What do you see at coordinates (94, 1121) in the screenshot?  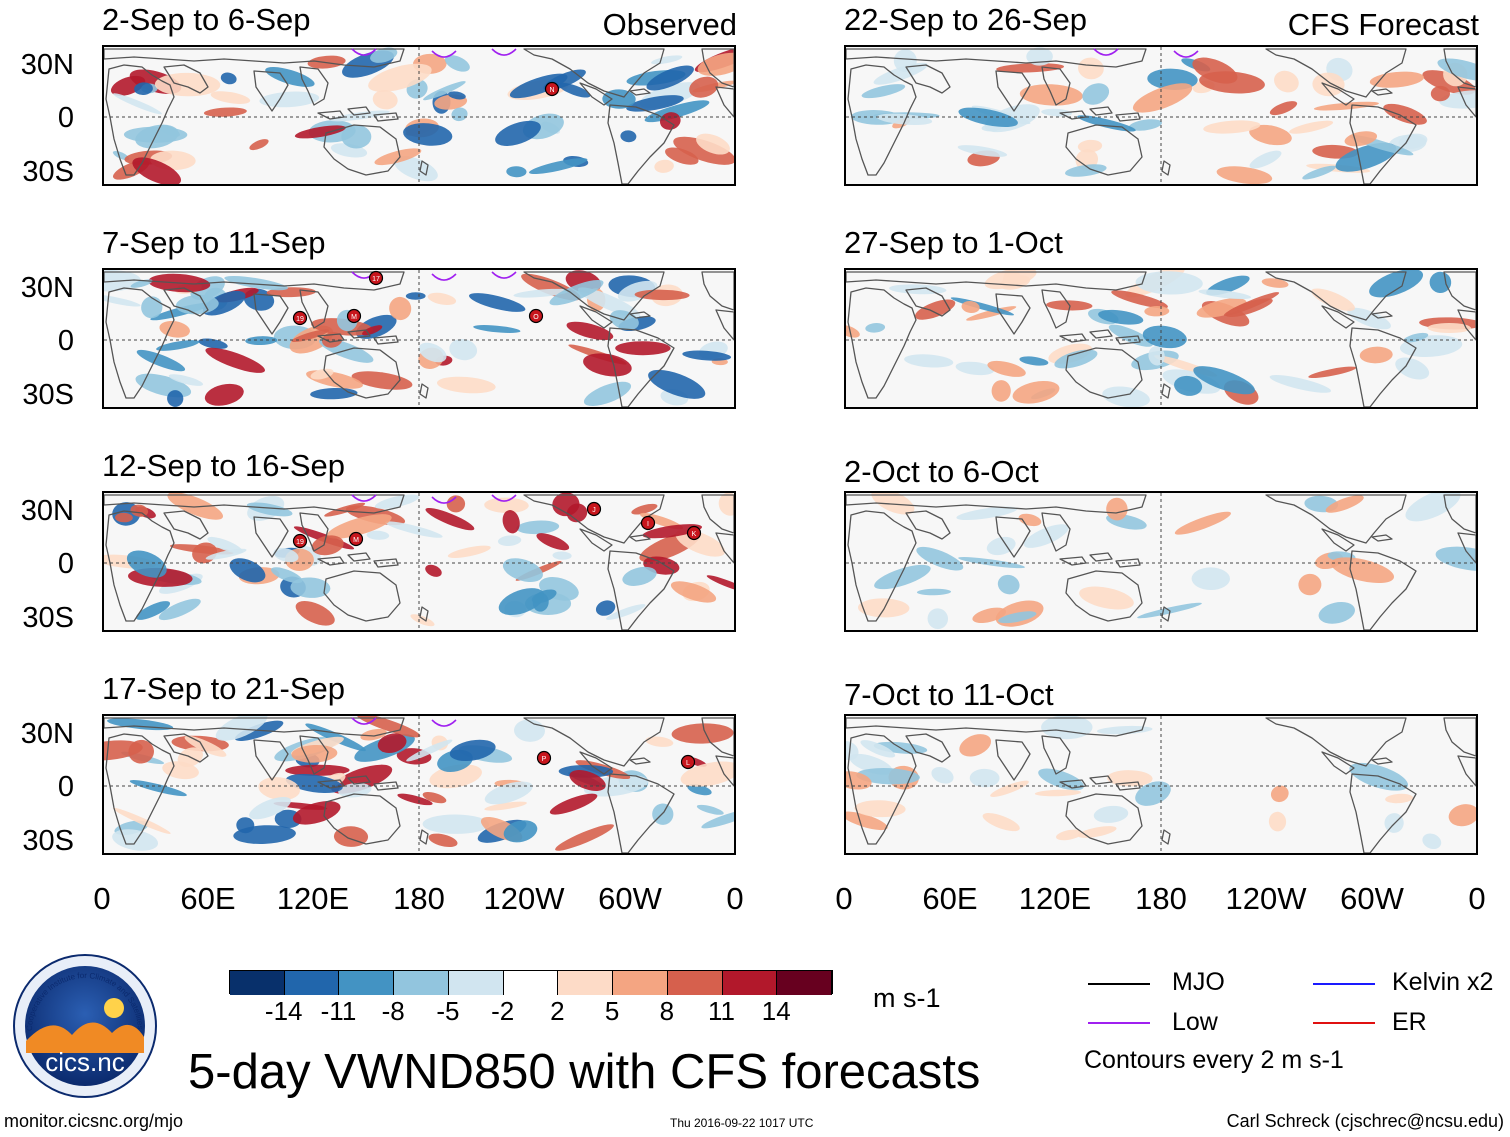 I see `footer-url: monitor.cicsnc.org/mjo` at bounding box center [94, 1121].